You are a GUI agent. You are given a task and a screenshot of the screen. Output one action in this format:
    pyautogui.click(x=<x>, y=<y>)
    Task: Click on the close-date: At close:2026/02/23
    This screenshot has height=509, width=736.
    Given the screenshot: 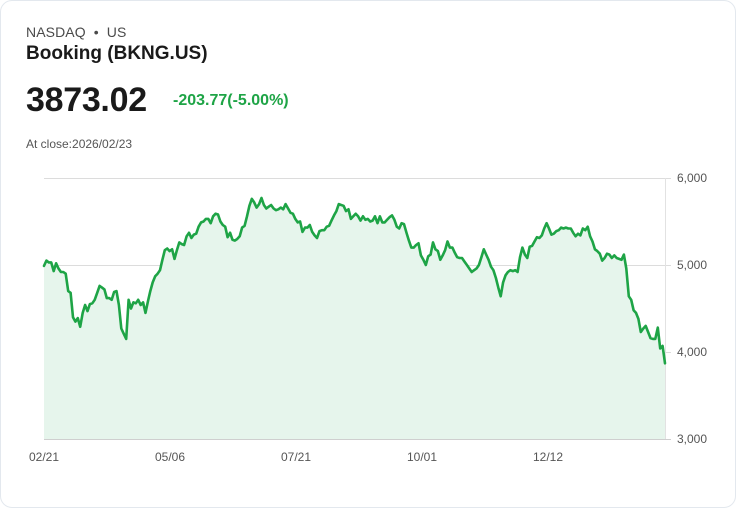 What is the action you would take?
    pyautogui.click(x=79, y=144)
    